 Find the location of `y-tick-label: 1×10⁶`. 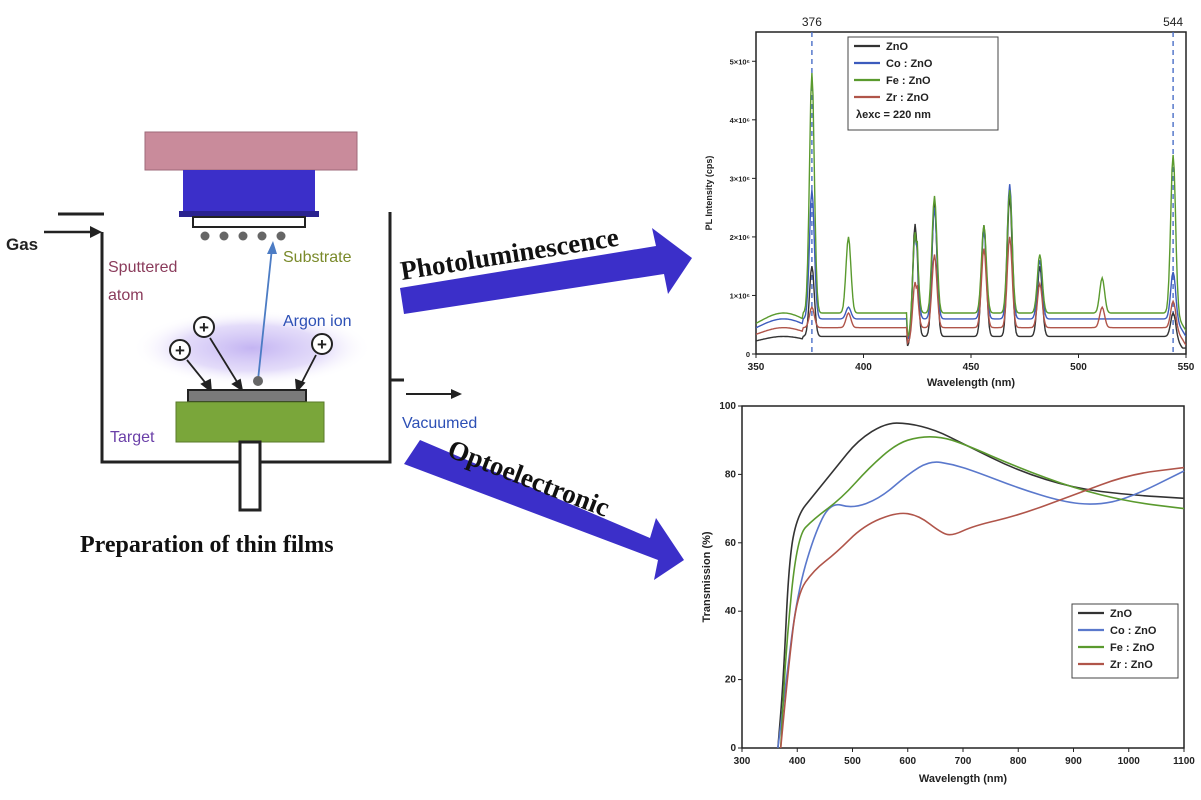

y-tick-label: 1×10⁶ is located at coordinates (740, 295).